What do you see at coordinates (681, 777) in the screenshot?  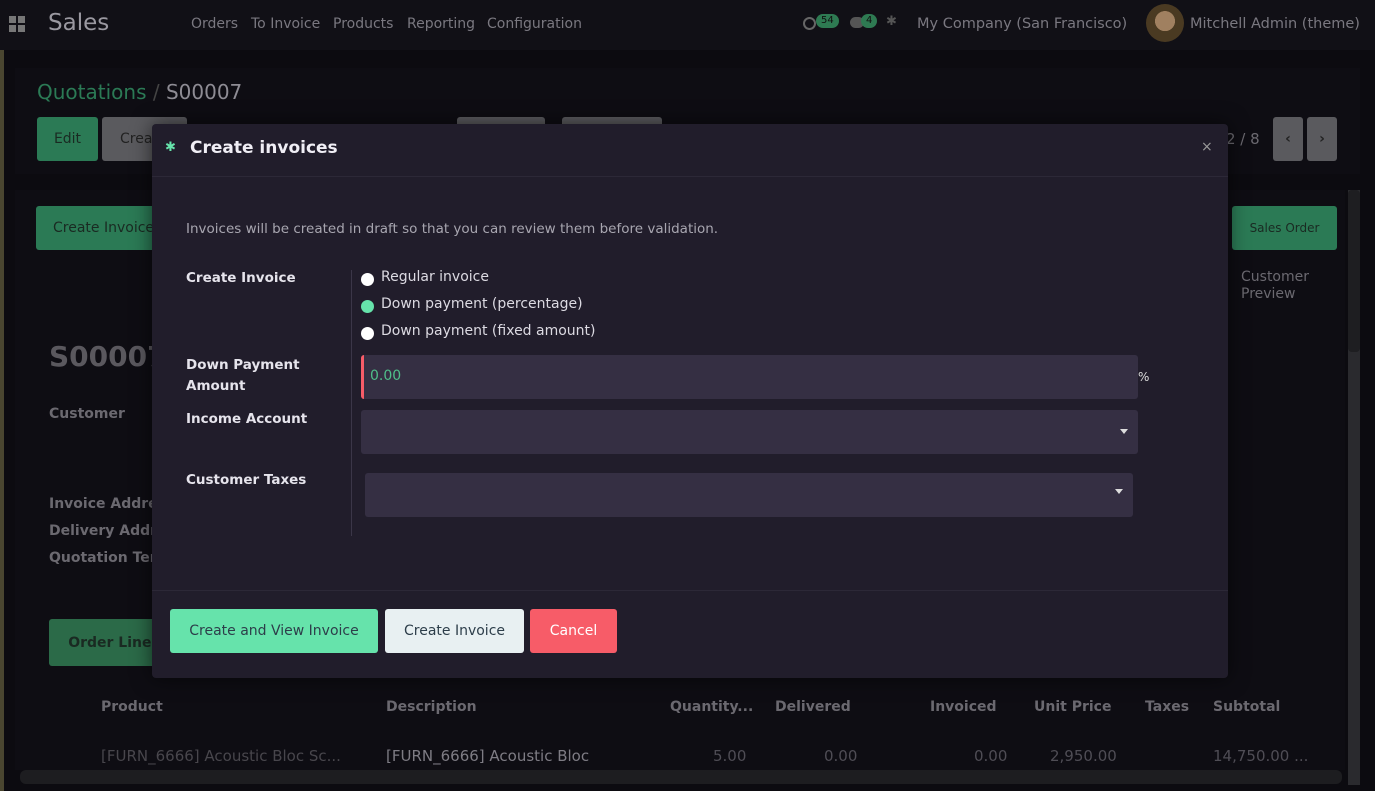 I see `horizontal-scrollbar` at bounding box center [681, 777].